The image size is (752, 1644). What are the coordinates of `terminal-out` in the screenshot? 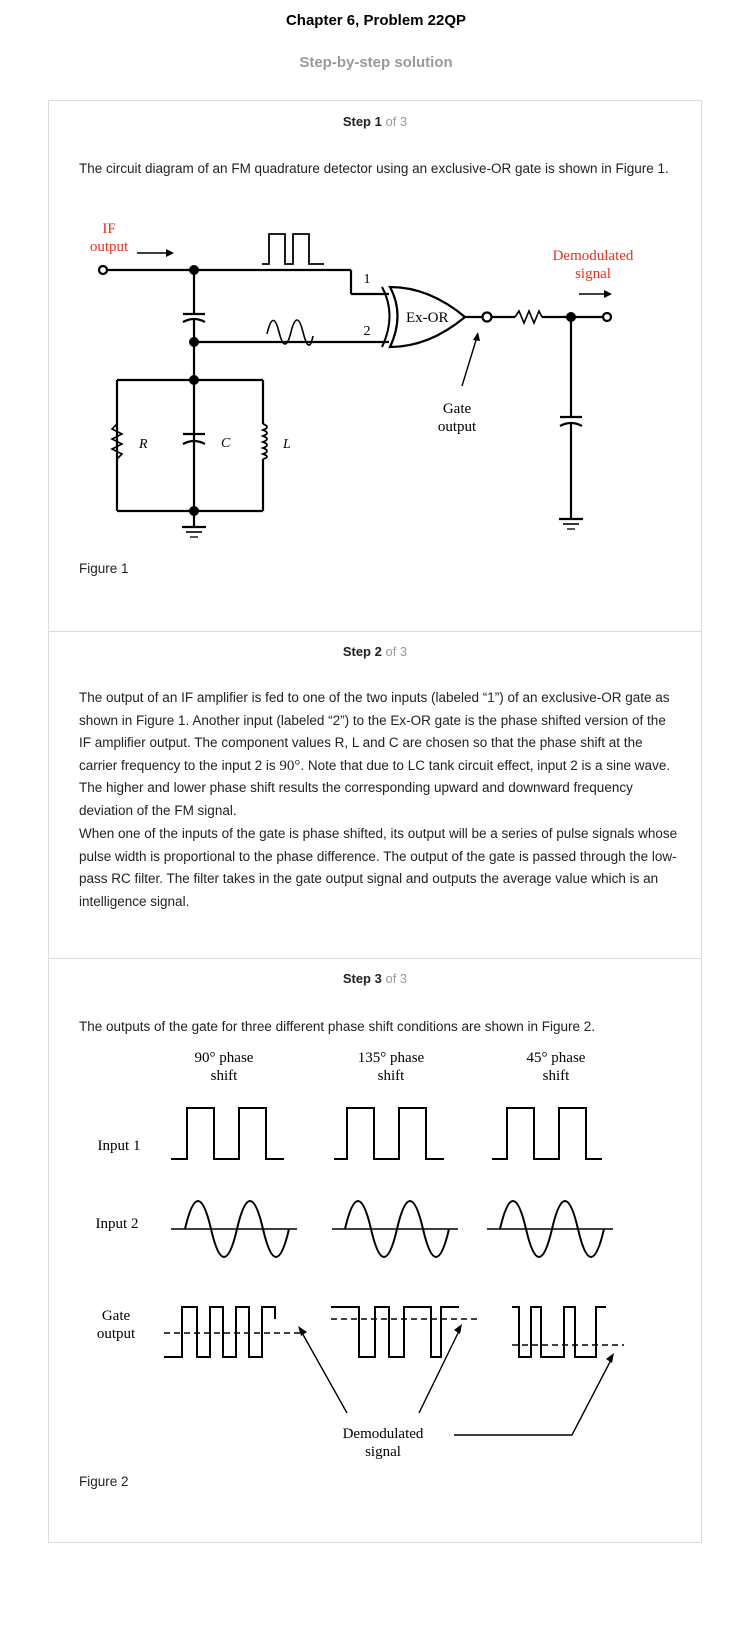 It's located at (607, 317).